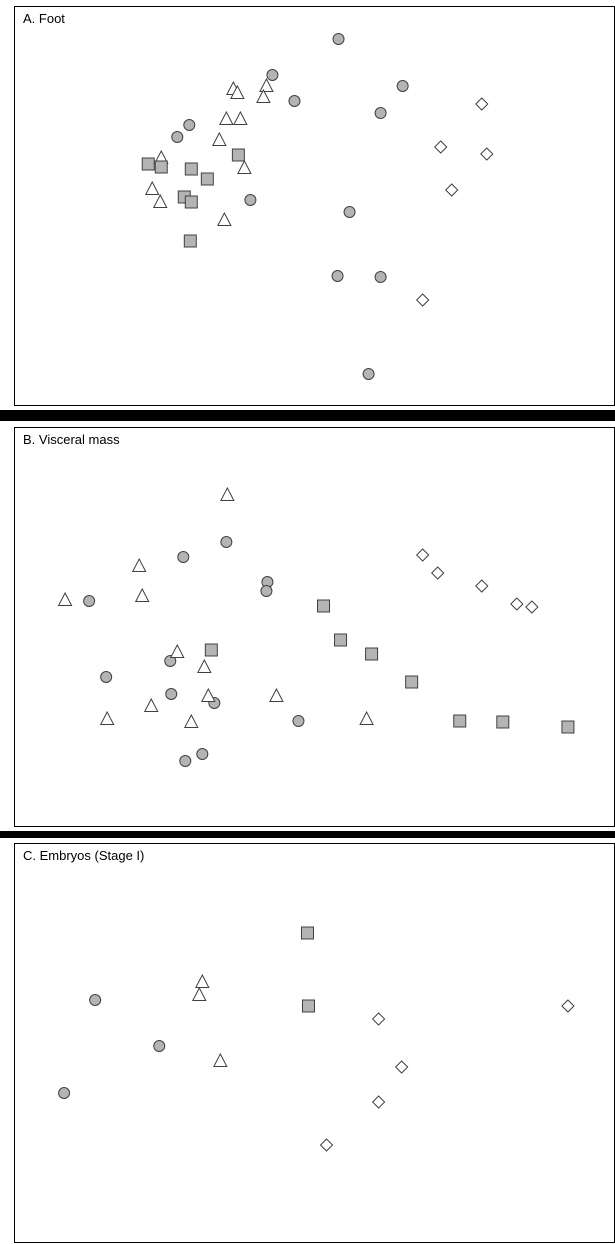 The image size is (615, 1244). What do you see at coordinates (44, 18) in the screenshot?
I see `panel-title-foot: A. Foot` at bounding box center [44, 18].